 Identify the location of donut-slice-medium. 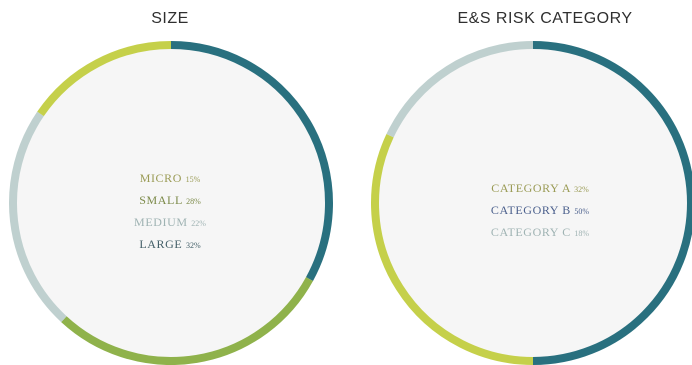
(38, 217).